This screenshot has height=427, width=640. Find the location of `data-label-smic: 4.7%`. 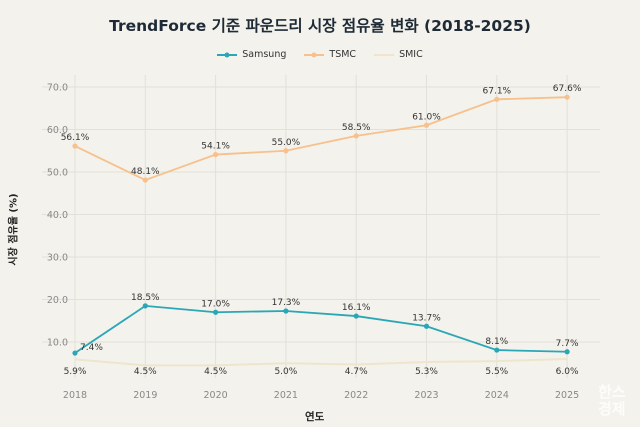

data-label-smic: 4.7% is located at coordinates (356, 372).